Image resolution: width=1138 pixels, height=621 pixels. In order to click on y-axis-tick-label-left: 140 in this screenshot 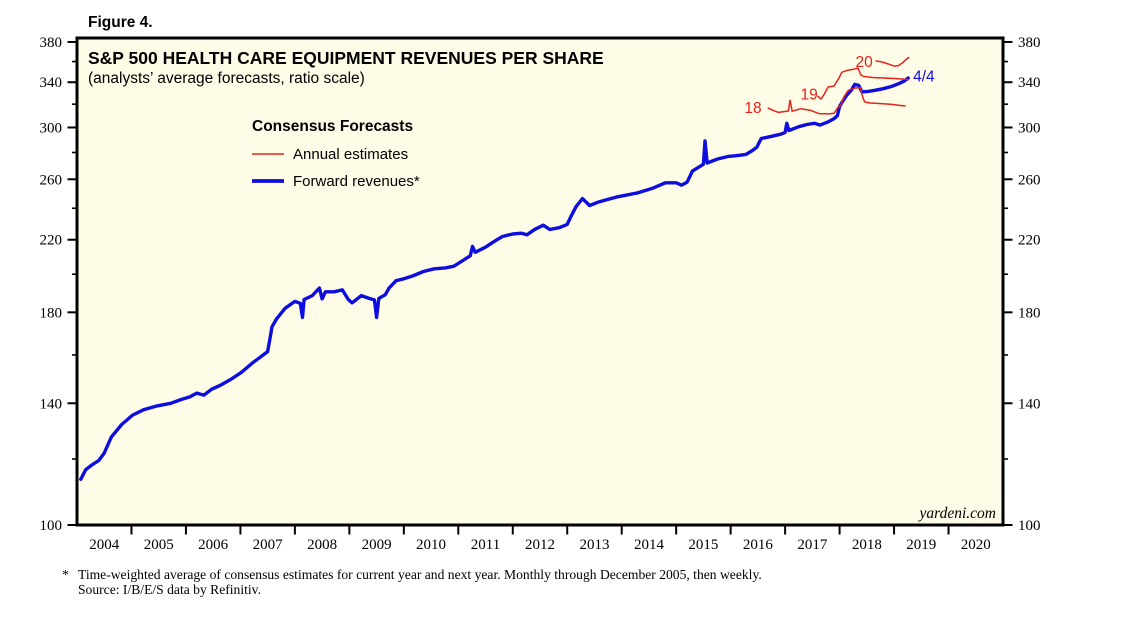, I will do `click(51, 404)`.